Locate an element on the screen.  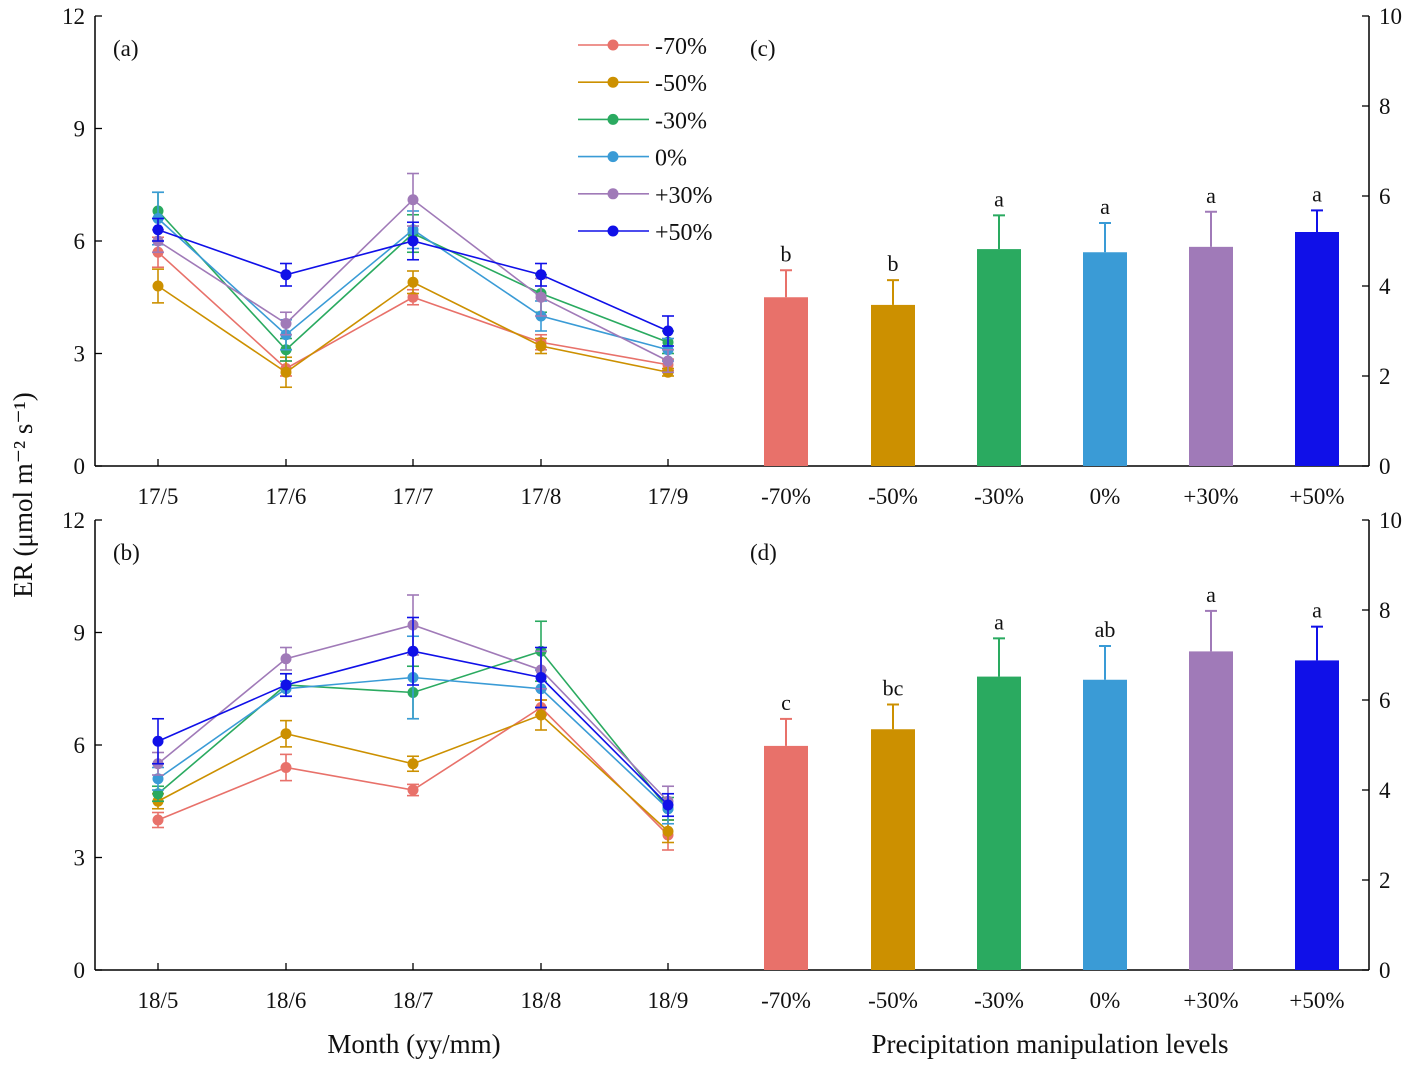
legend-label: +30% is located at coordinates (684, 196).